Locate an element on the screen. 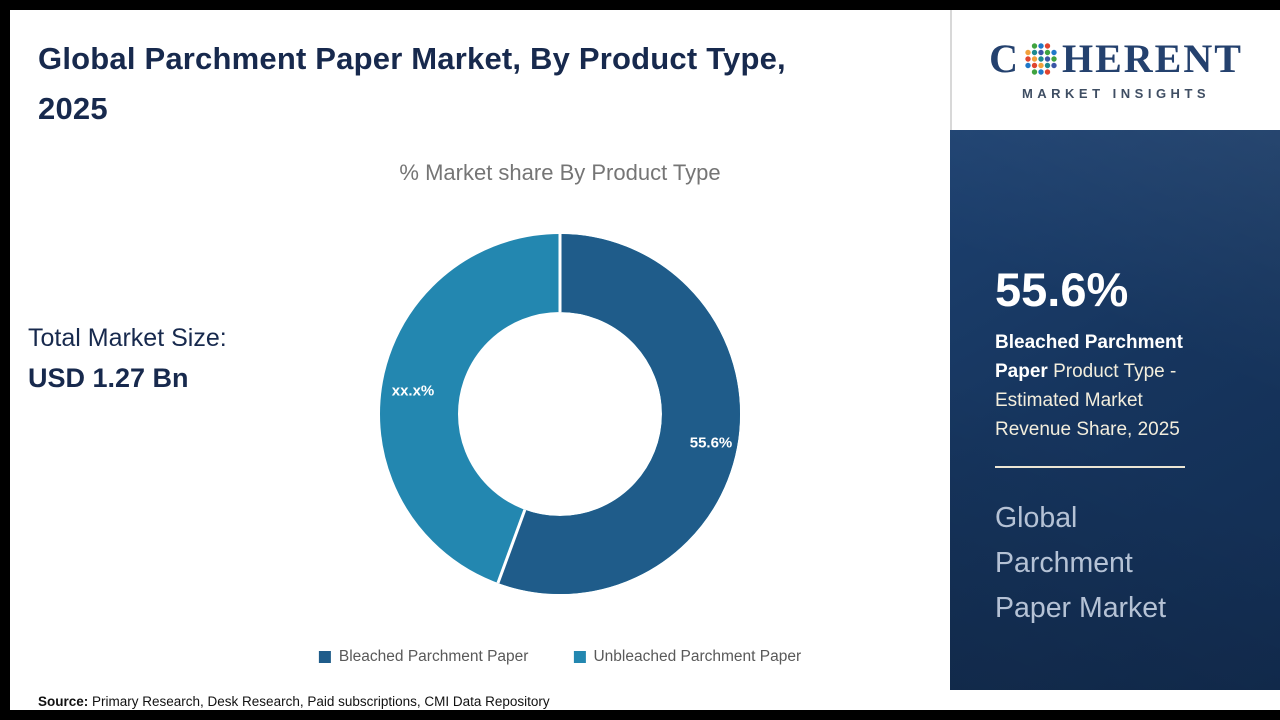  market-size-label: Total Market Size: is located at coordinates (127, 338).